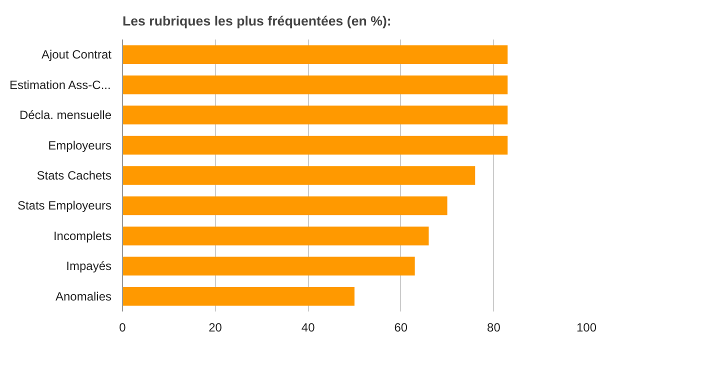  I want to click on y-tick-label: Impayés, so click(89, 266).